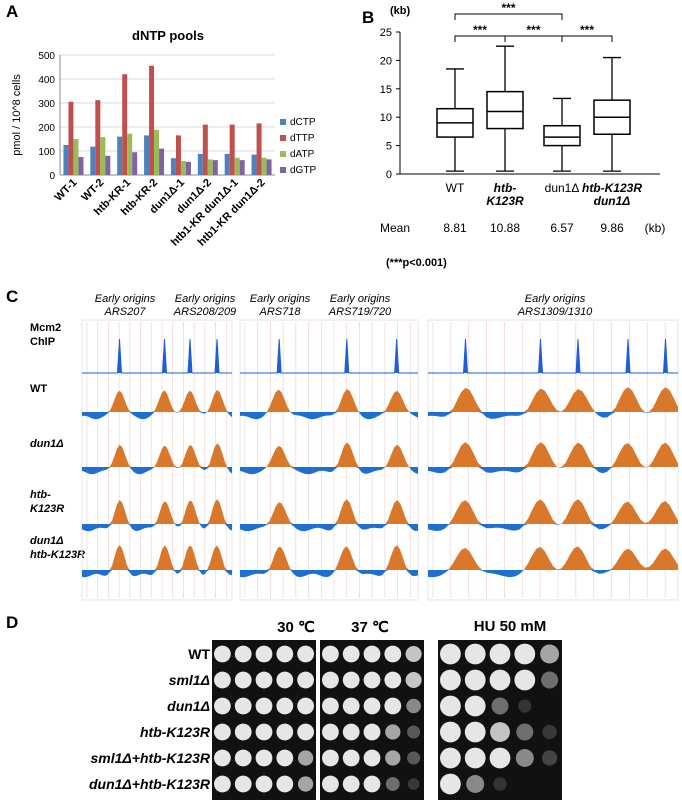 This screenshot has height=802, width=682. I want to click on y-tick-label: 100, so click(46, 152).